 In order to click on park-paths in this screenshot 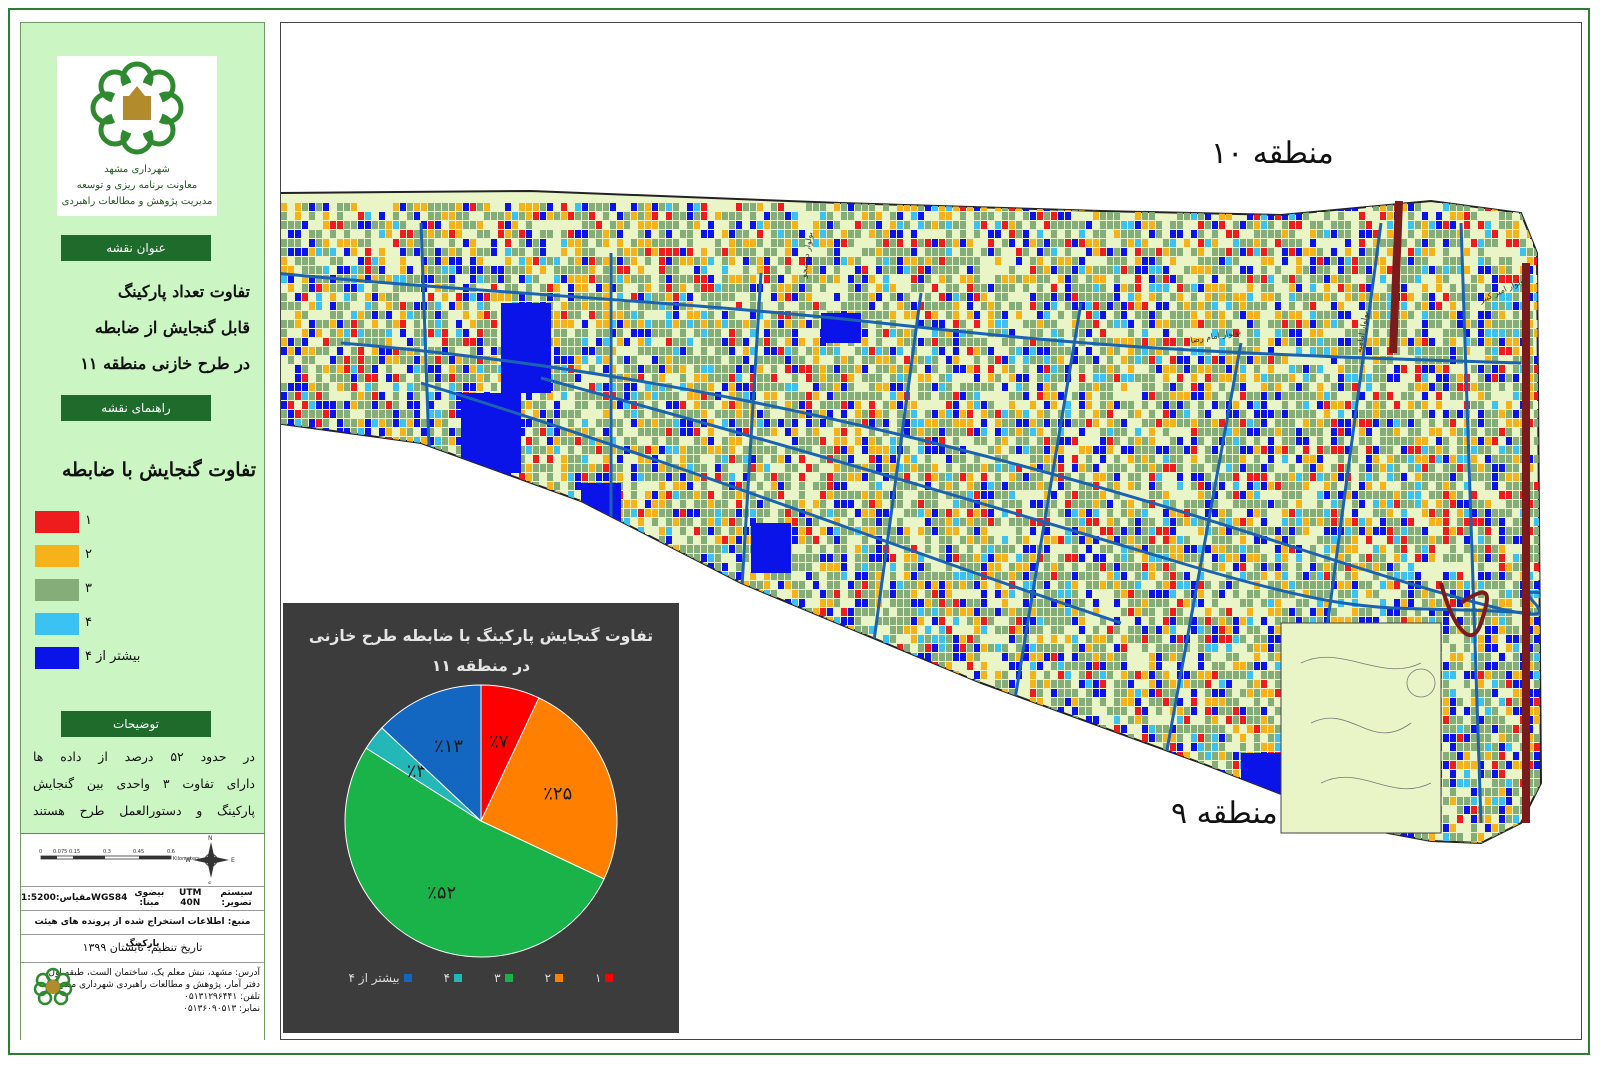, I will do `click(1368, 723)`.